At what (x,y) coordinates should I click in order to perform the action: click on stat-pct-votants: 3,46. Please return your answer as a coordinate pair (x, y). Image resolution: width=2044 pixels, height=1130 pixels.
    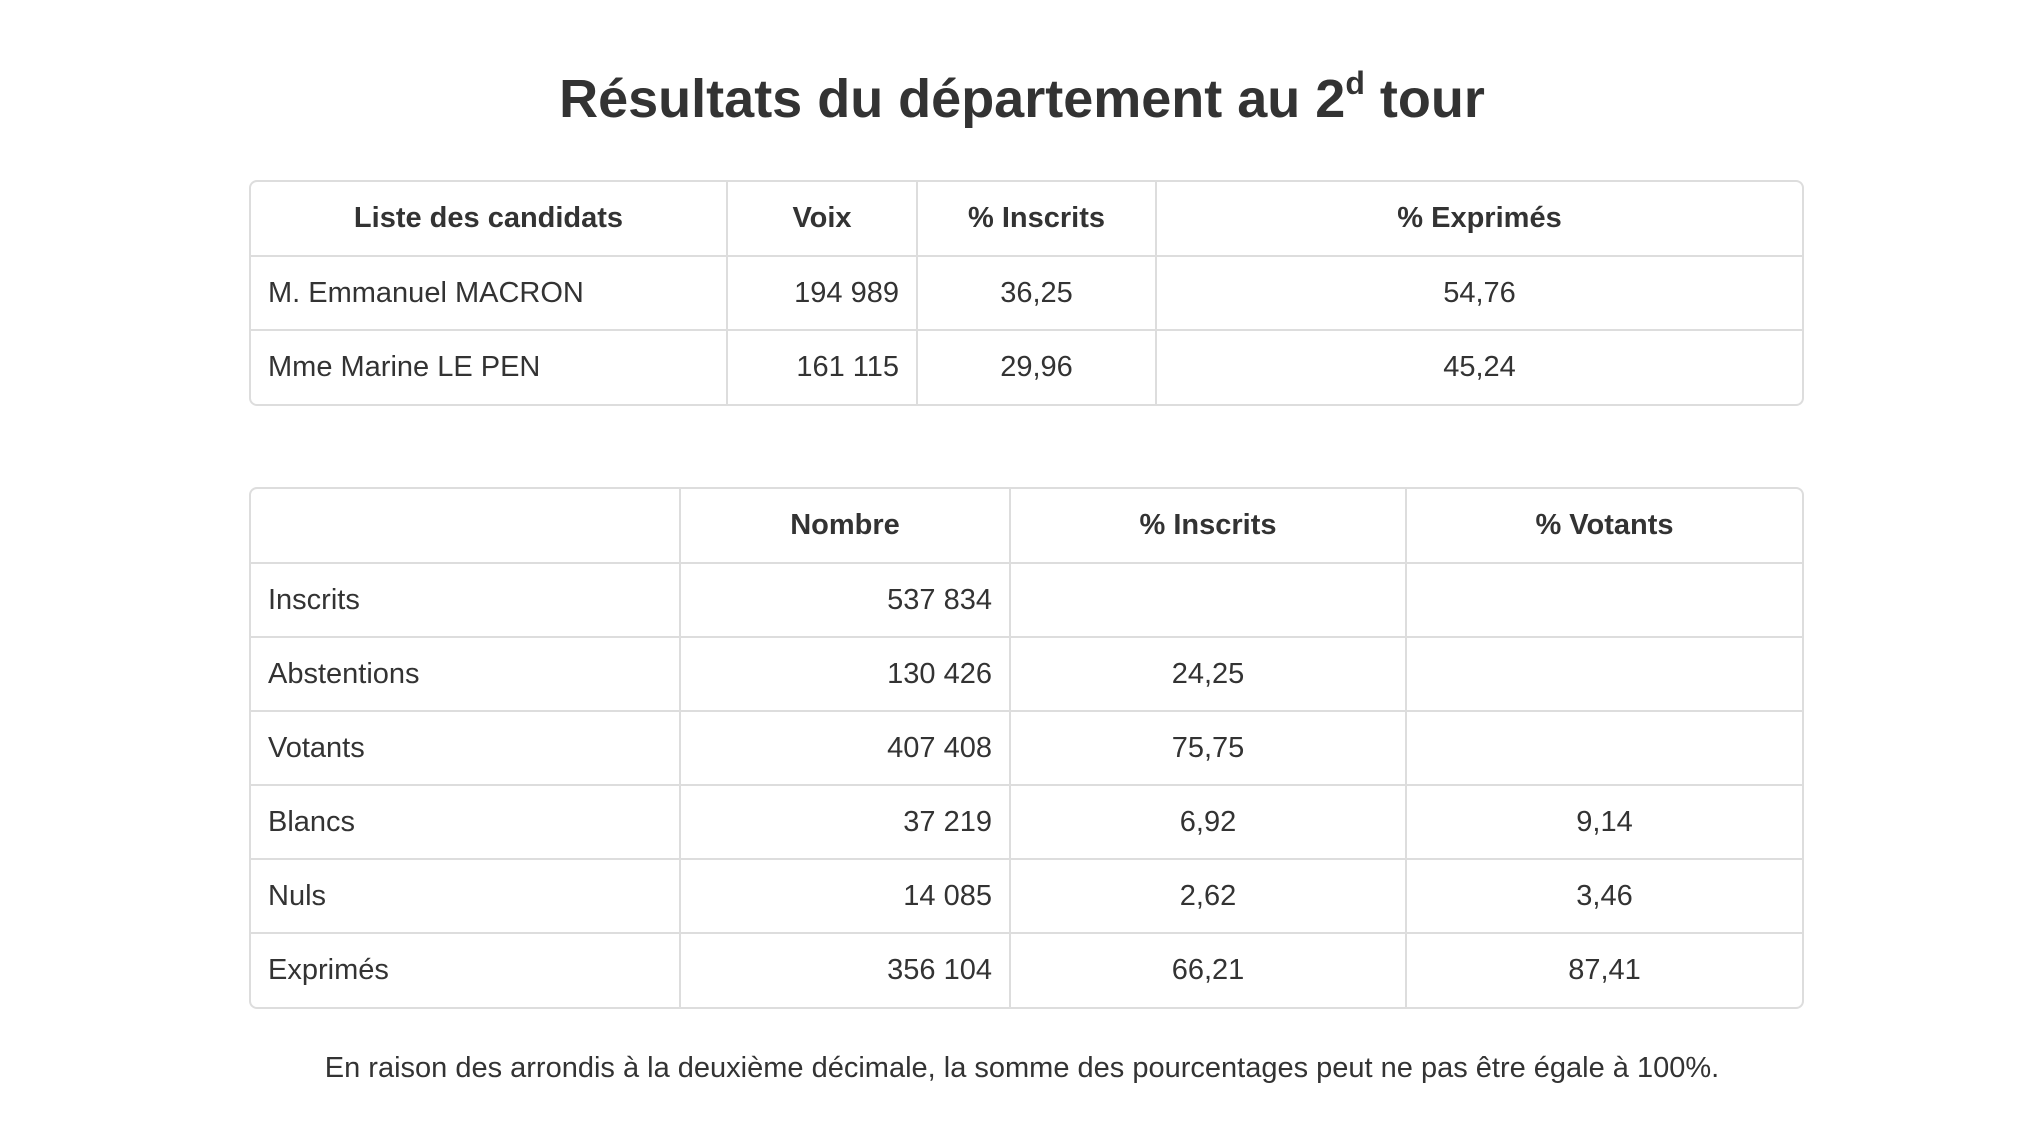
    Looking at the image, I should click on (1604, 896).